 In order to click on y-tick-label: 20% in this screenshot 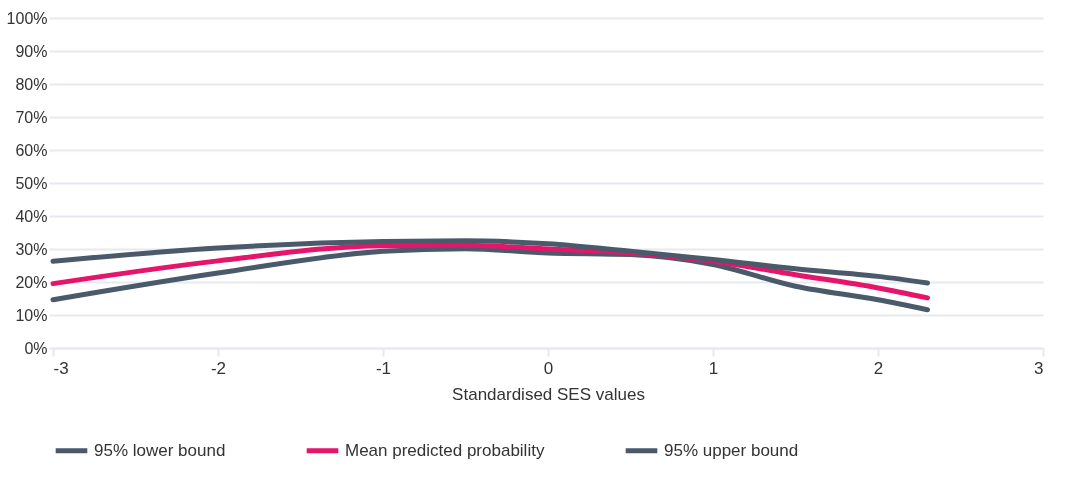, I will do `click(31, 282)`.